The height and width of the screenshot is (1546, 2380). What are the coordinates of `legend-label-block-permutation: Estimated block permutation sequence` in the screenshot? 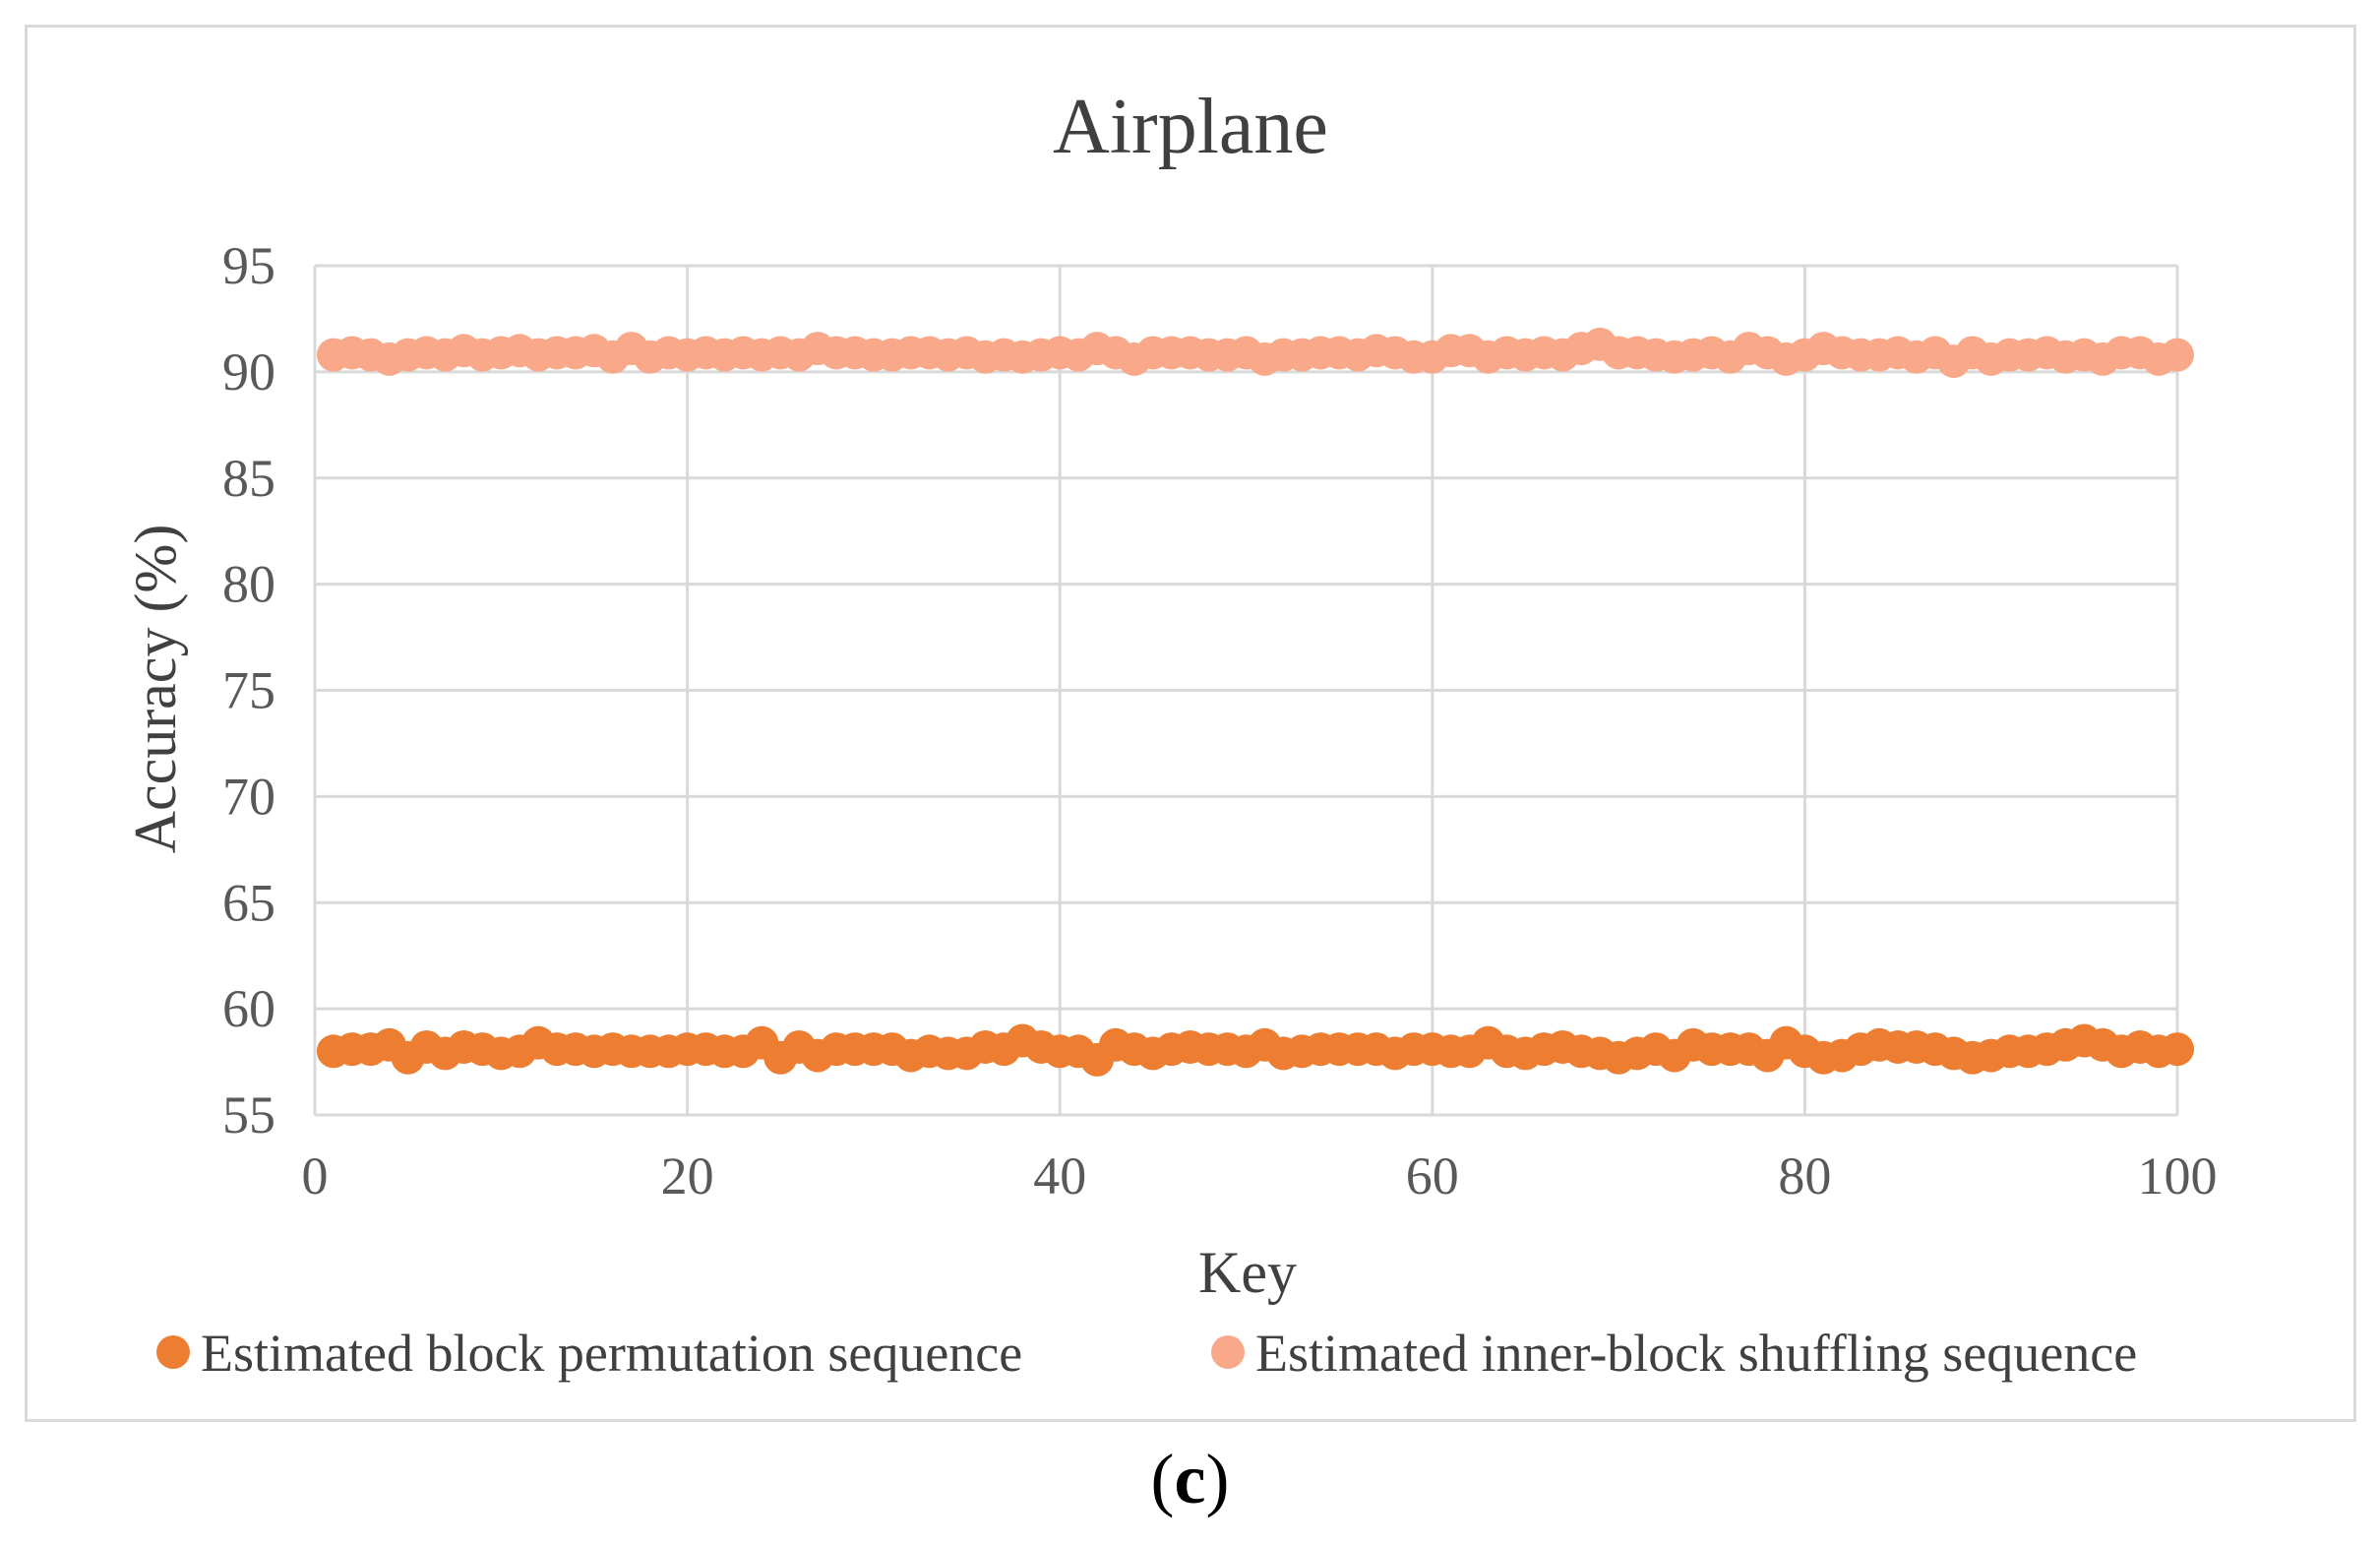 It's located at (611, 1353).